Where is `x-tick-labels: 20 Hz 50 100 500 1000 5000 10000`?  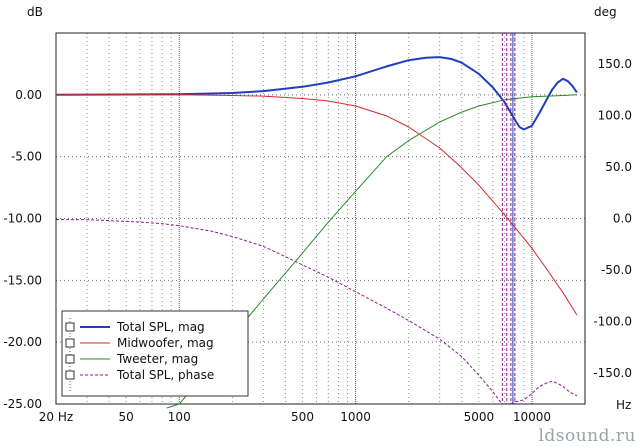
x-tick-labels: 20 Hz 50 100 500 1000 5000 10000 is located at coordinates (295, 417).